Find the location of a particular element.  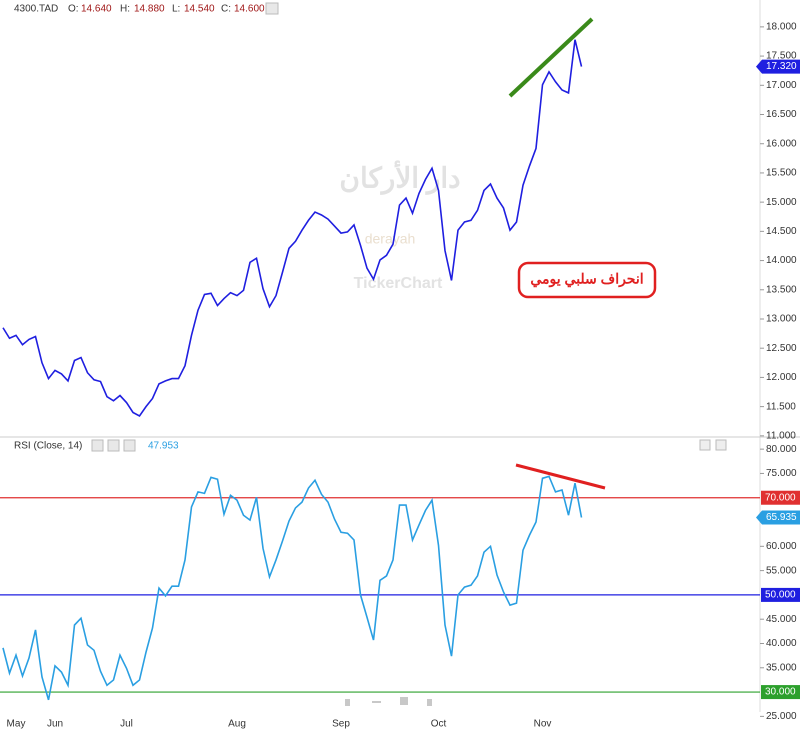

ohlc-name: H: is located at coordinates (125, 9).